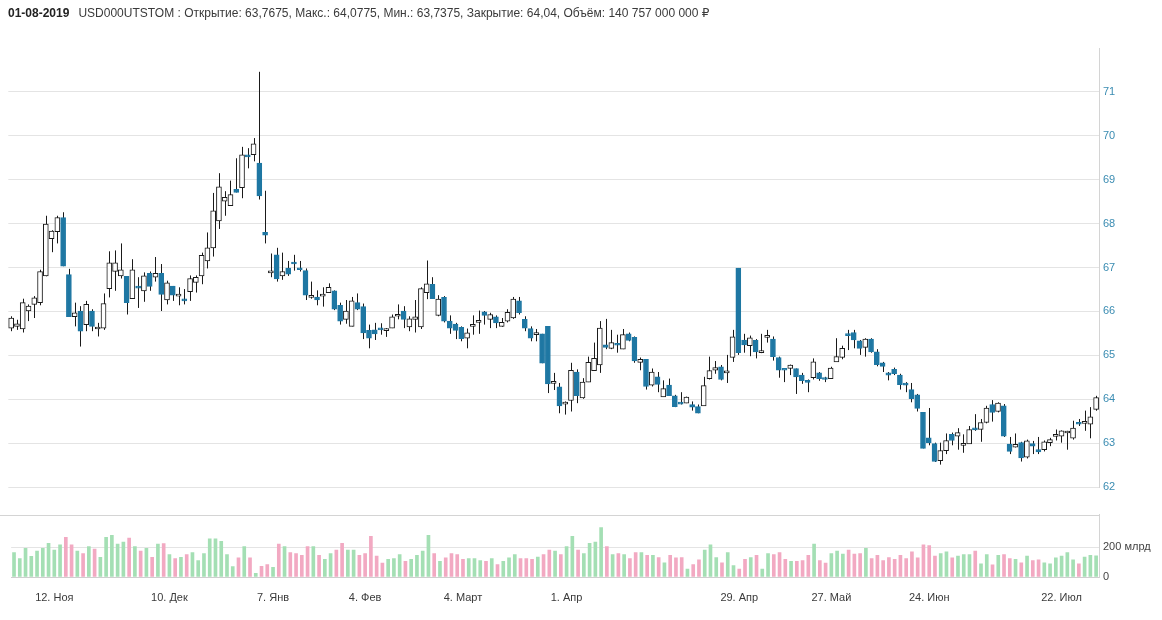 The image size is (1162, 620). I want to click on x-tick-label: 1. Апр, so click(566, 596).